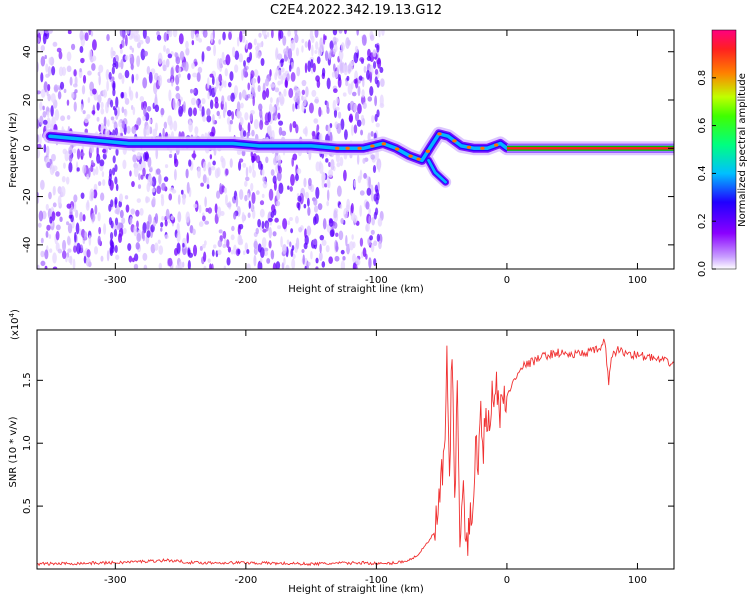 Image resolution: width=750 pixels, height=600 pixels. What do you see at coordinates (12, 314) in the screenshot?
I see `snr-scale-exponent: 4` at bounding box center [12, 314].